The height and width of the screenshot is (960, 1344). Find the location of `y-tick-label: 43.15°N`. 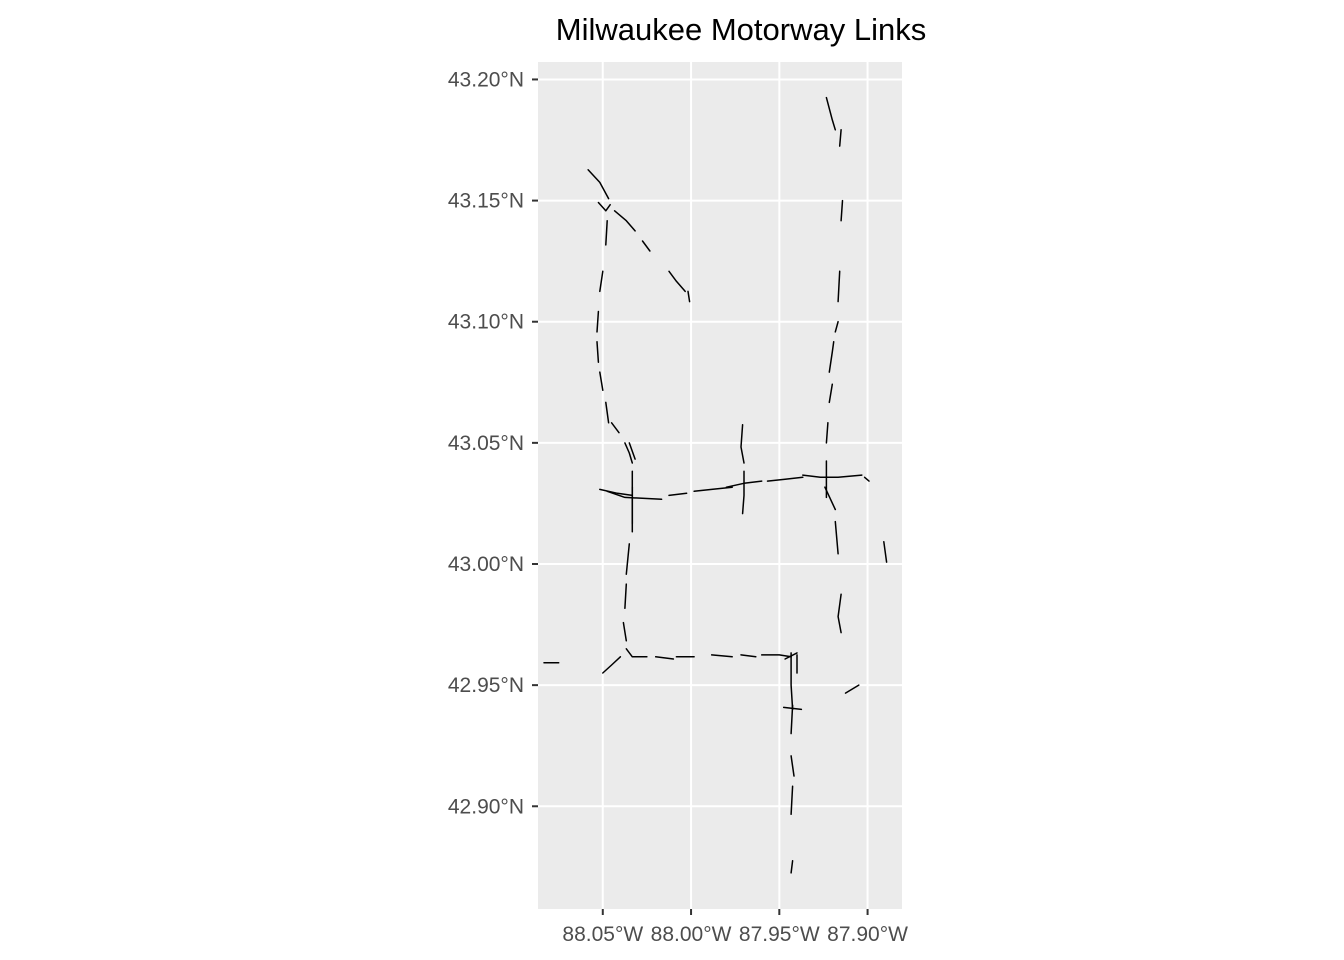

y-tick-label: 43.15°N is located at coordinates (486, 201).